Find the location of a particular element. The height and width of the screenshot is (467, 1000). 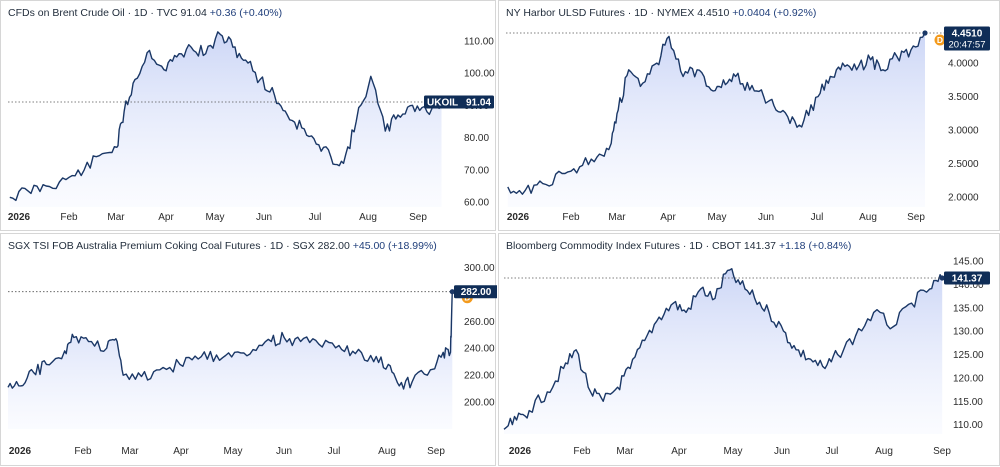

last-price-tag-value: 4.4510 is located at coordinates (967, 34).